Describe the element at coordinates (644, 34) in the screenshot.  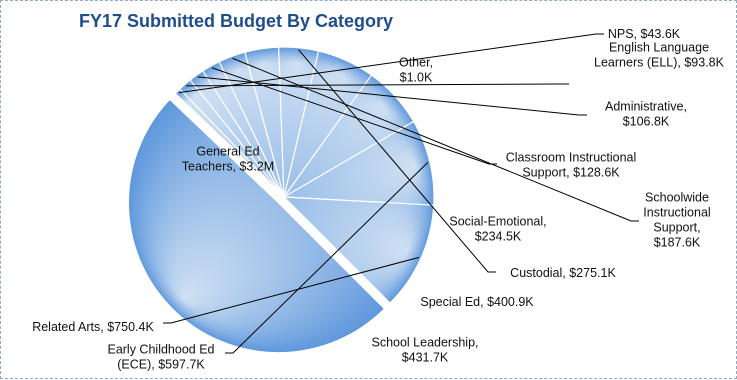
I see `slice-label: NPS, $43.6K` at that location.